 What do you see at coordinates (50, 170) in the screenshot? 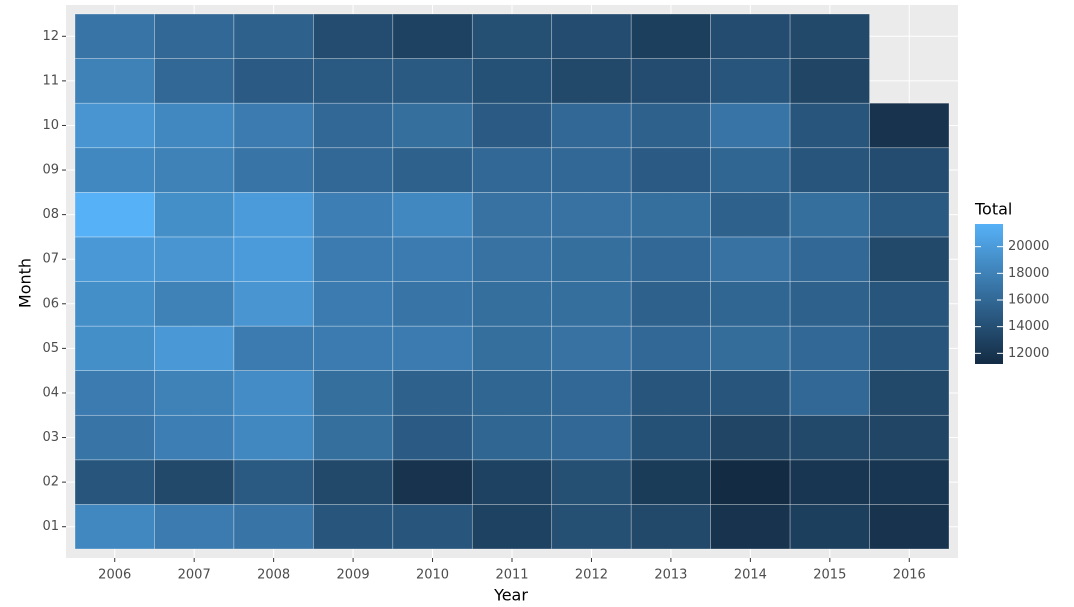
I see `y-tick-label: 09` at bounding box center [50, 170].